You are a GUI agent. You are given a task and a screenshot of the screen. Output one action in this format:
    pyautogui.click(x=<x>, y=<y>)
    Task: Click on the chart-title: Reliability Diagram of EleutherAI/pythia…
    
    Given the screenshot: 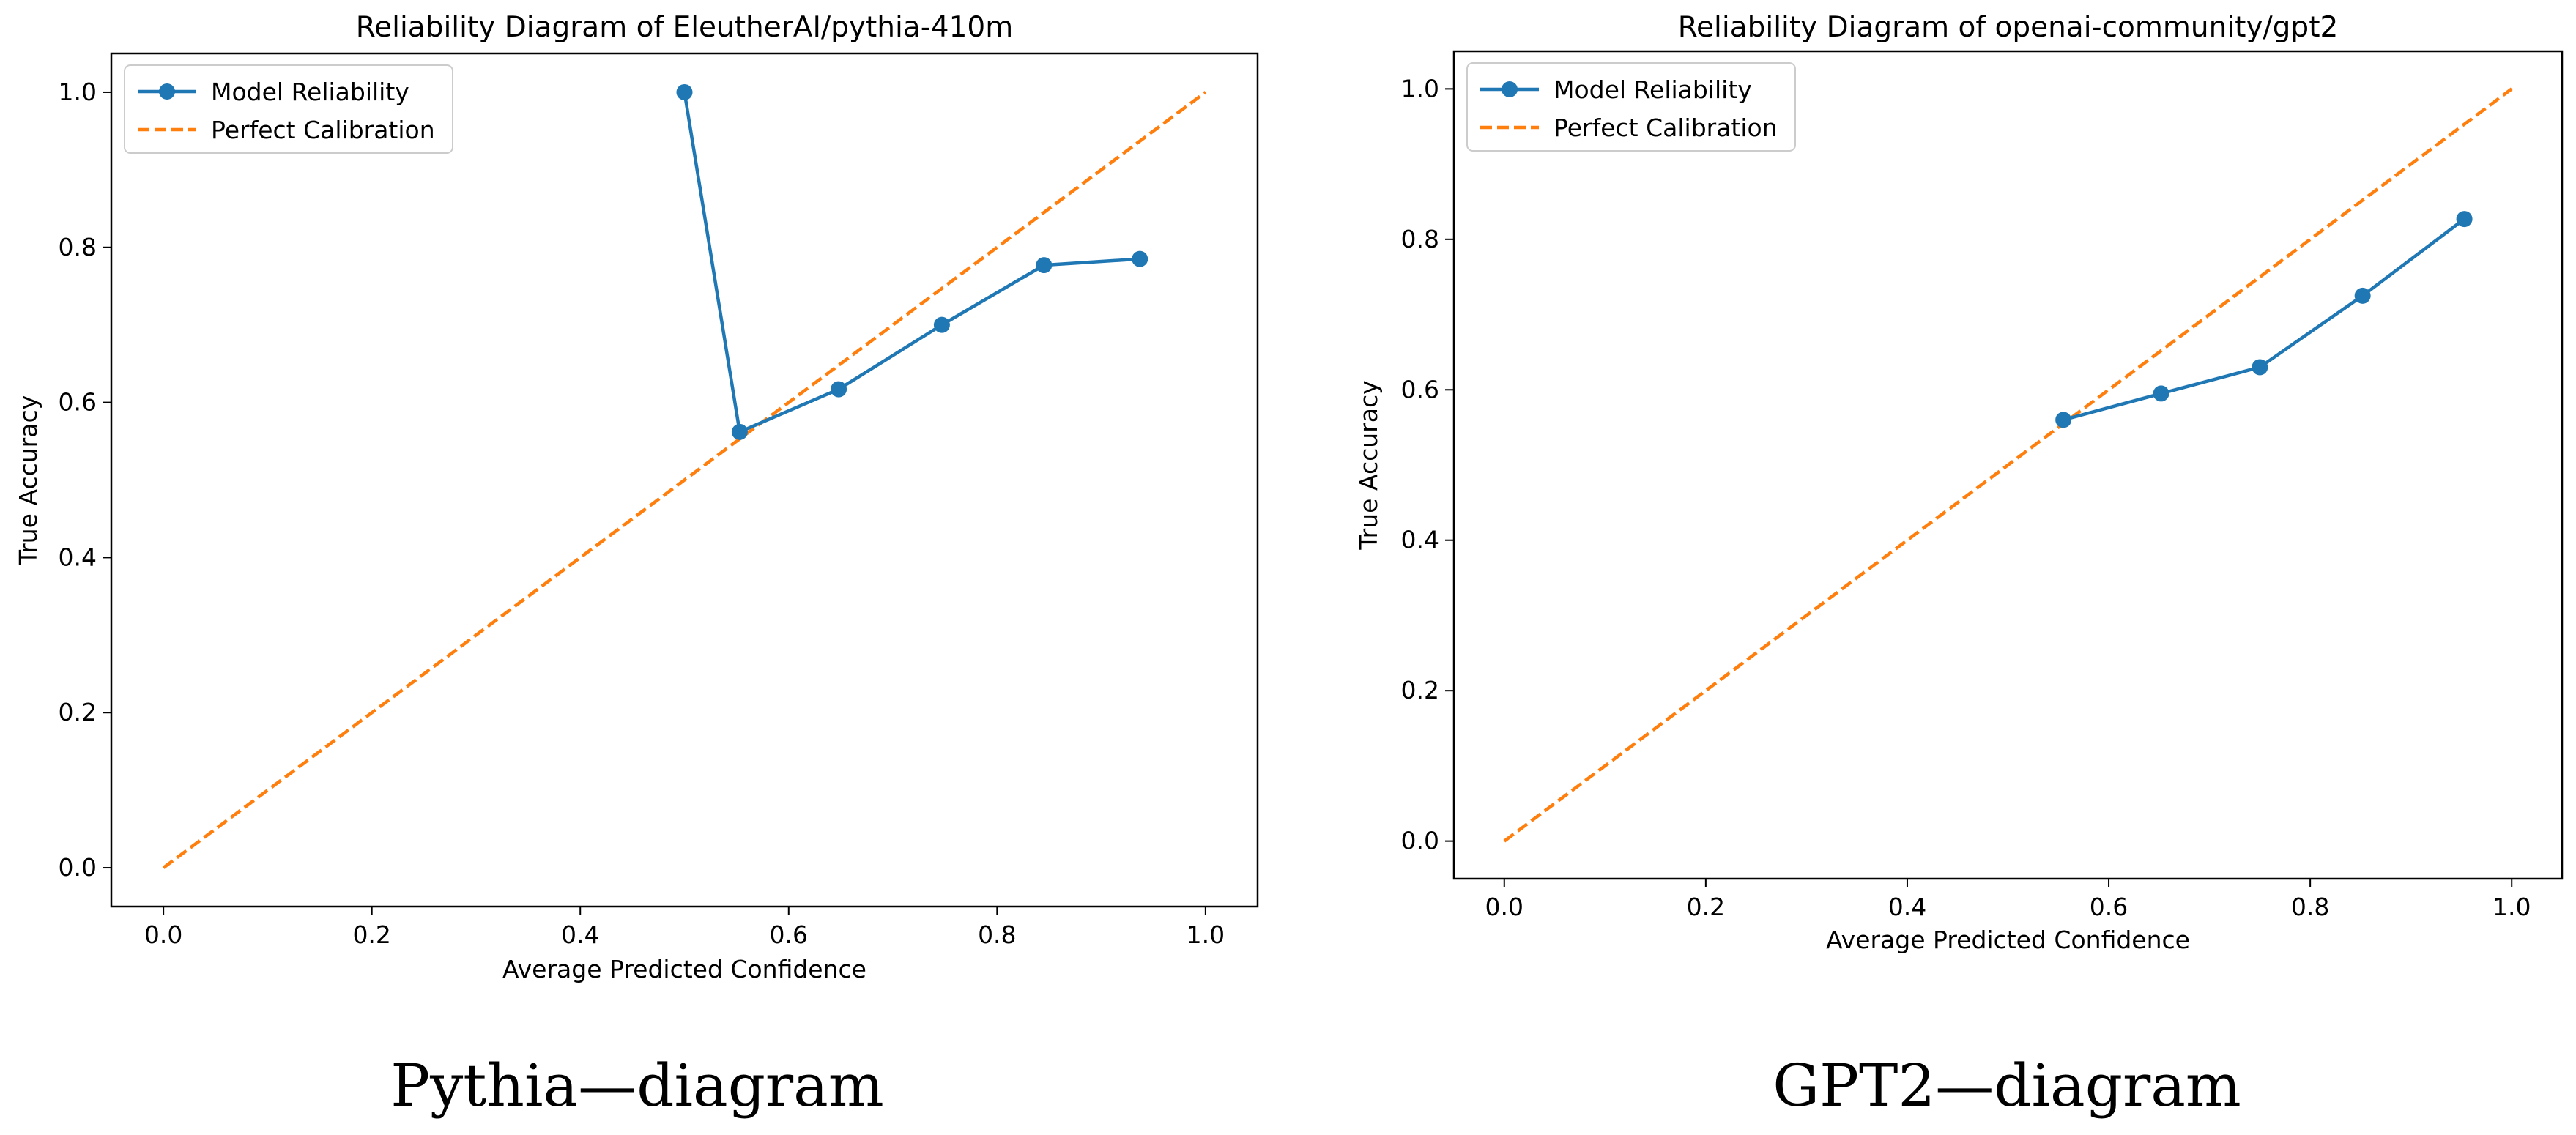 What is the action you would take?
    pyautogui.click(x=684, y=27)
    